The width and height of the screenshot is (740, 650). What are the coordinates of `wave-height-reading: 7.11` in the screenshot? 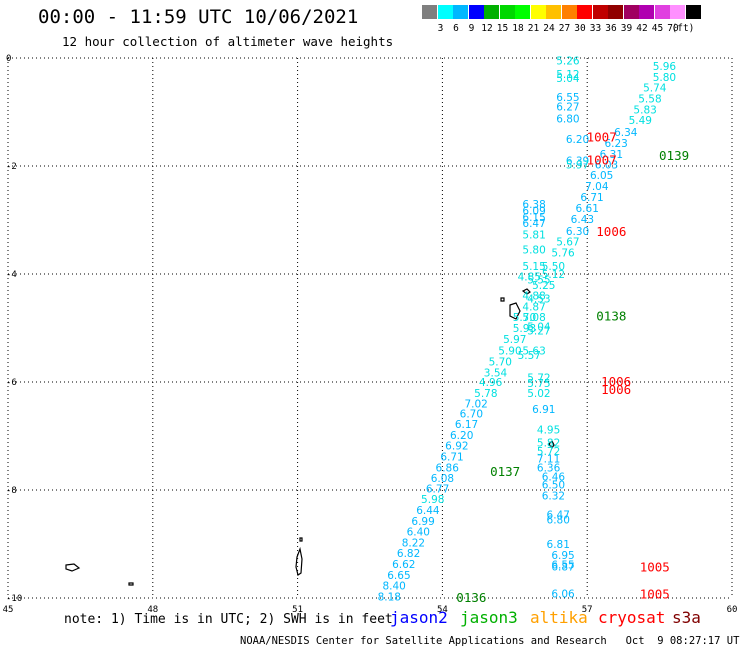 It's located at (548, 460).